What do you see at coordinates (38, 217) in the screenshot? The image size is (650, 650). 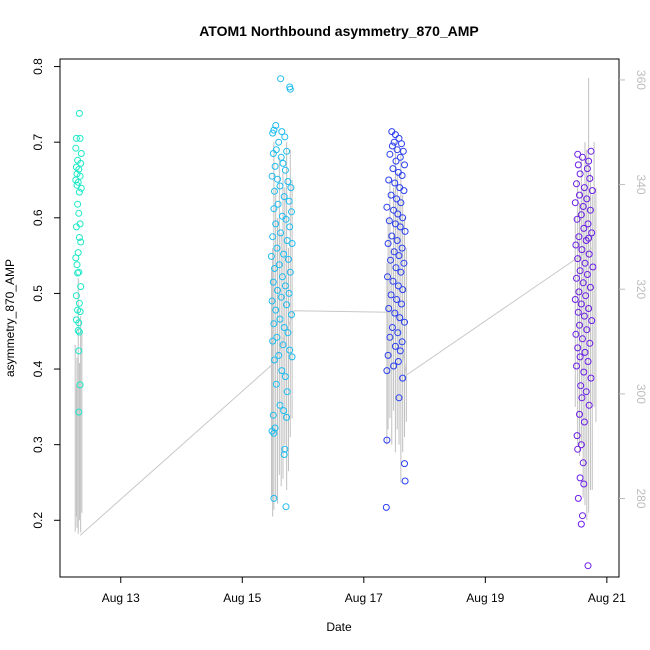 I see `y-tick-label: 0.6` at bounding box center [38, 217].